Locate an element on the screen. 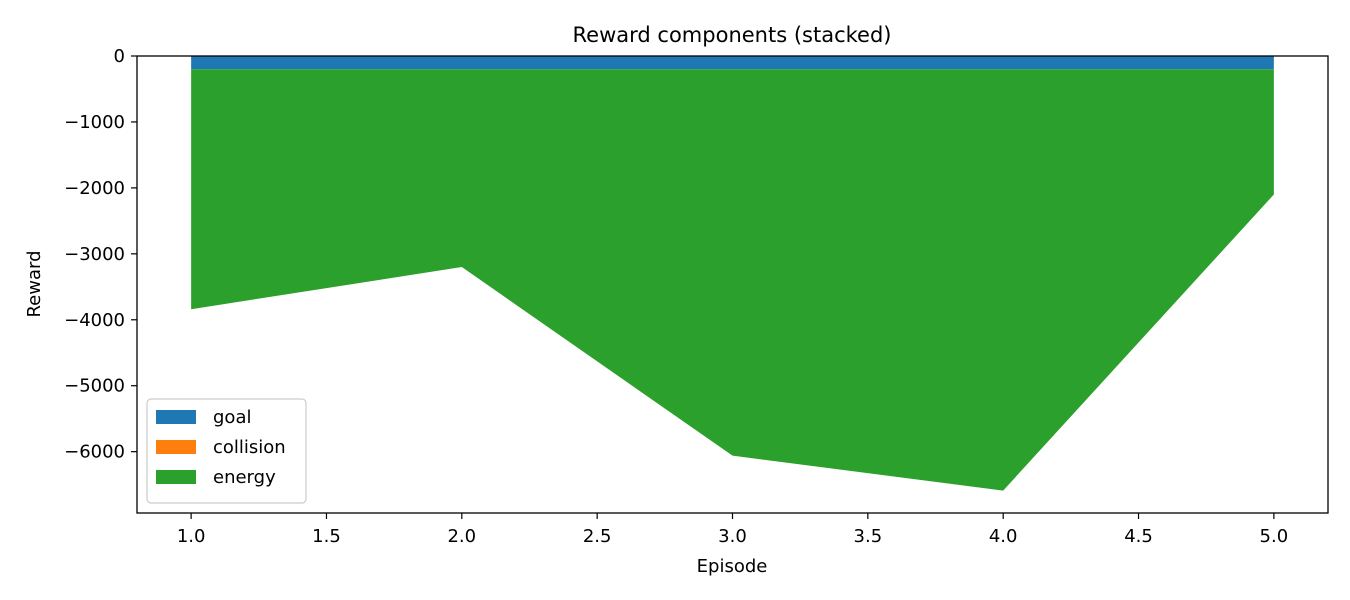 This screenshot has height=600, width=1350. legend-swatch-goal is located at coordinates (176, 417).